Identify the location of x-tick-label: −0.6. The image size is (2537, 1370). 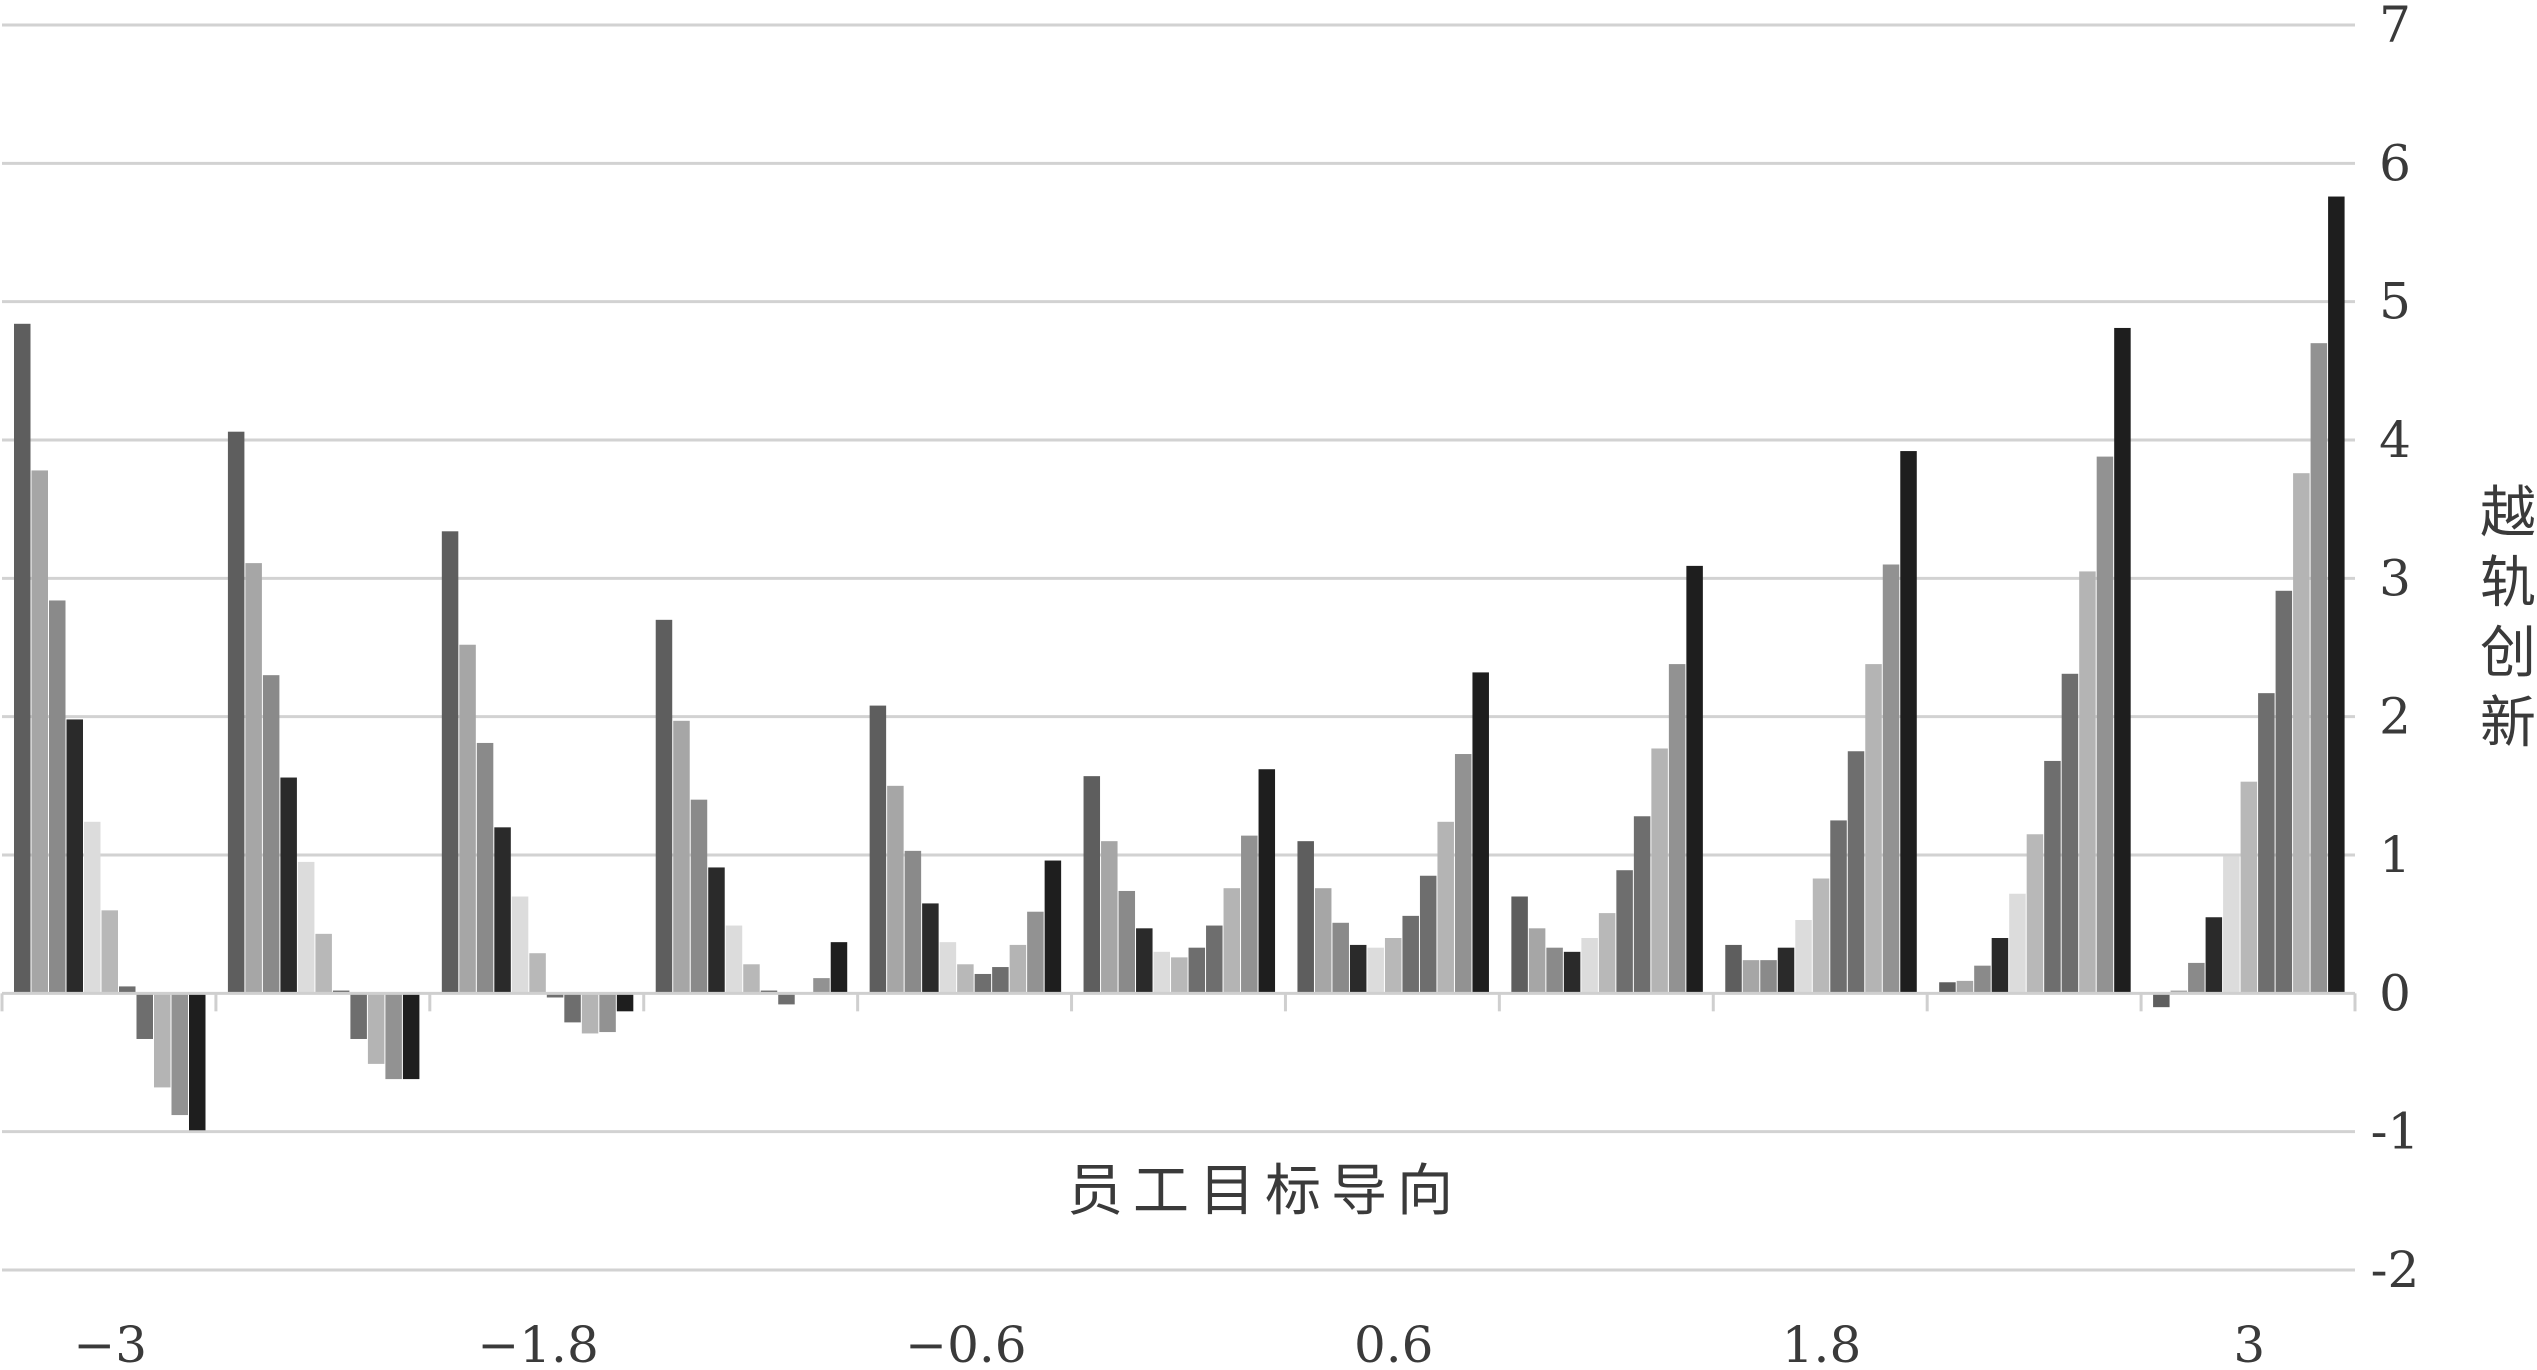
(965, 1343).